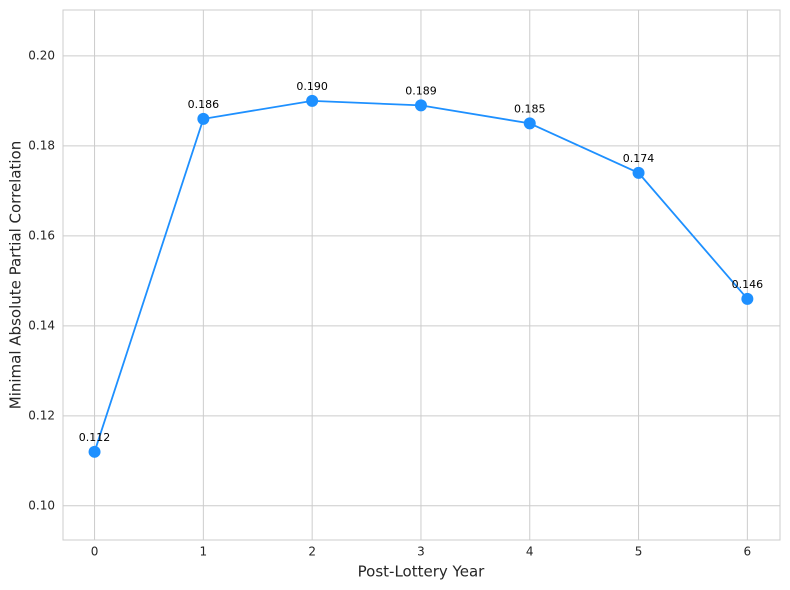 This screenshot has height=590, width=790. I want to click on x-tick-label: 2, so click(312, 552).